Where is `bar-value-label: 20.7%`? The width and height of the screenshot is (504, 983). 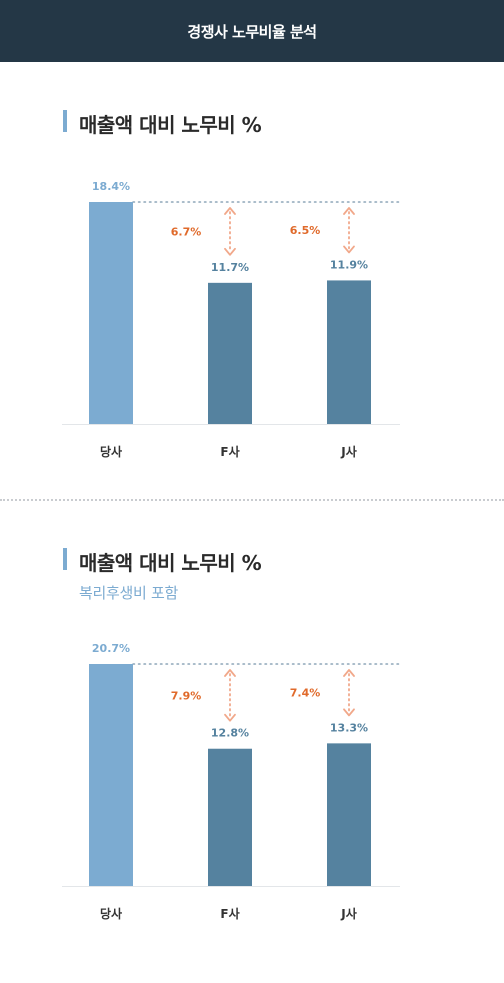
bar-value-label: 20.7% is located at coordinates (111, 648).